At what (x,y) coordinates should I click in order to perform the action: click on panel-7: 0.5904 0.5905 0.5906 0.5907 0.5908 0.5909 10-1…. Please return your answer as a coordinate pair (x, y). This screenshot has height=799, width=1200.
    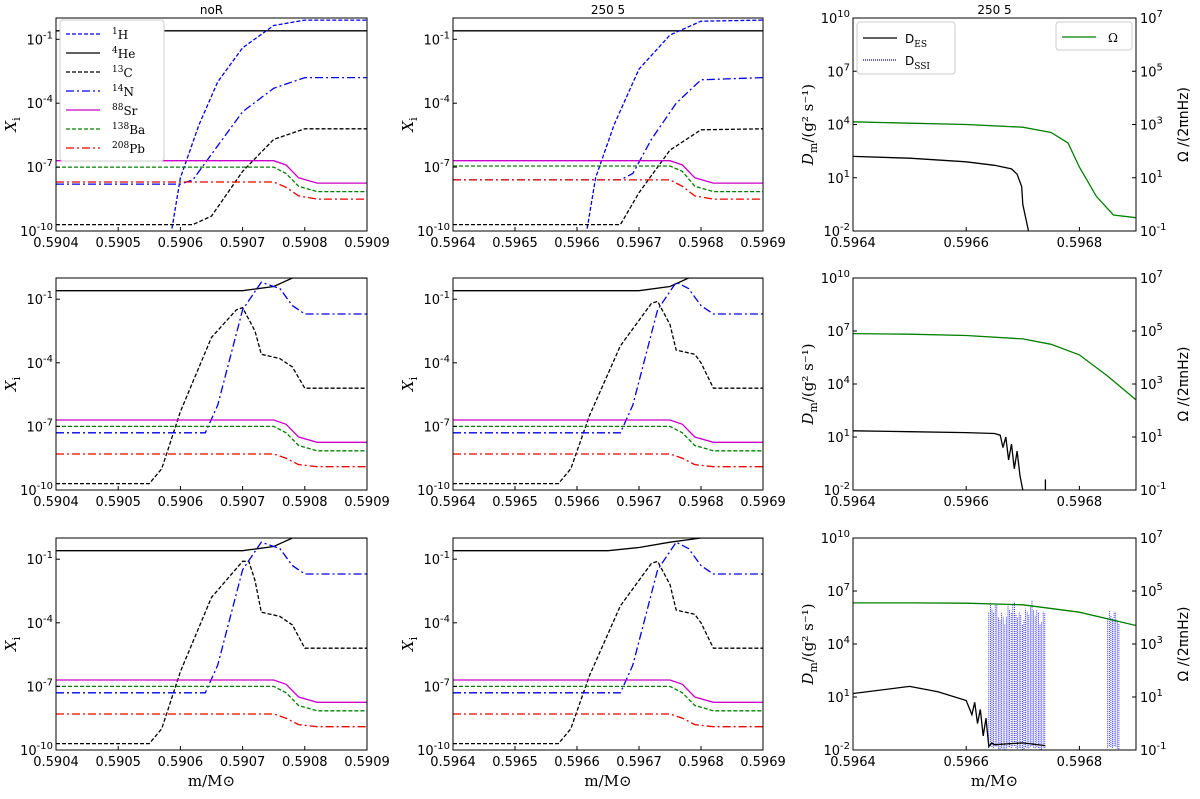
    Looking at the image, I should click on (196, 663).